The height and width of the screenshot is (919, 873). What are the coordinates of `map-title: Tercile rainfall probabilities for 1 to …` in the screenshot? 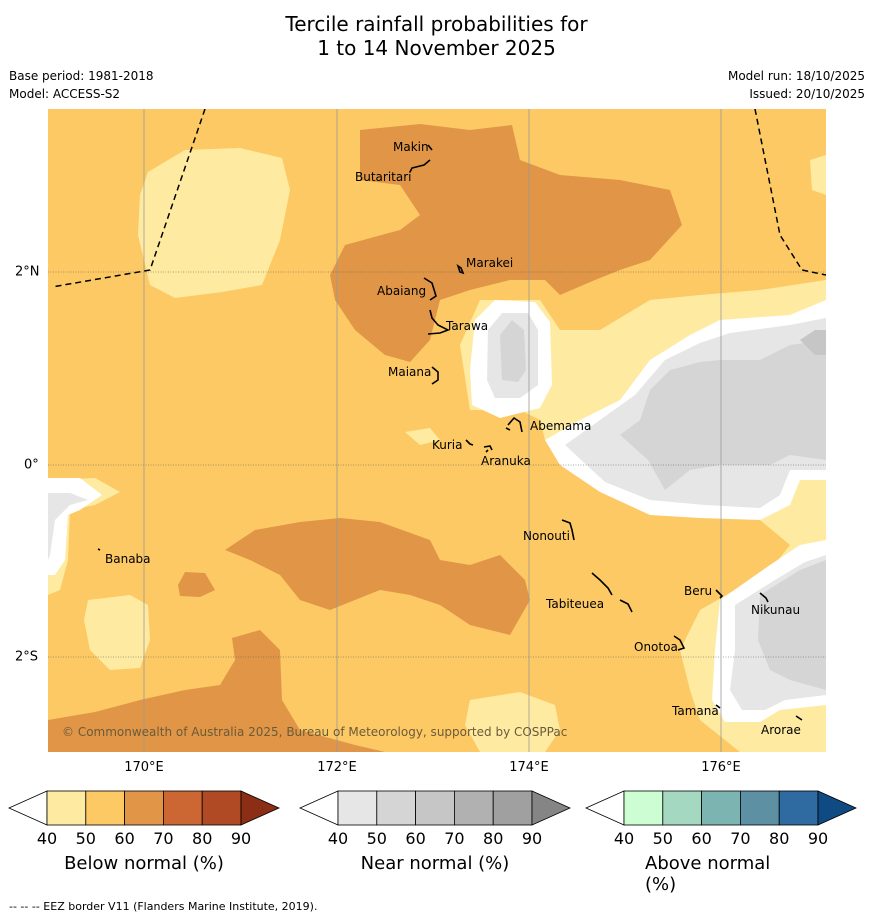 It's located at (436, 36).